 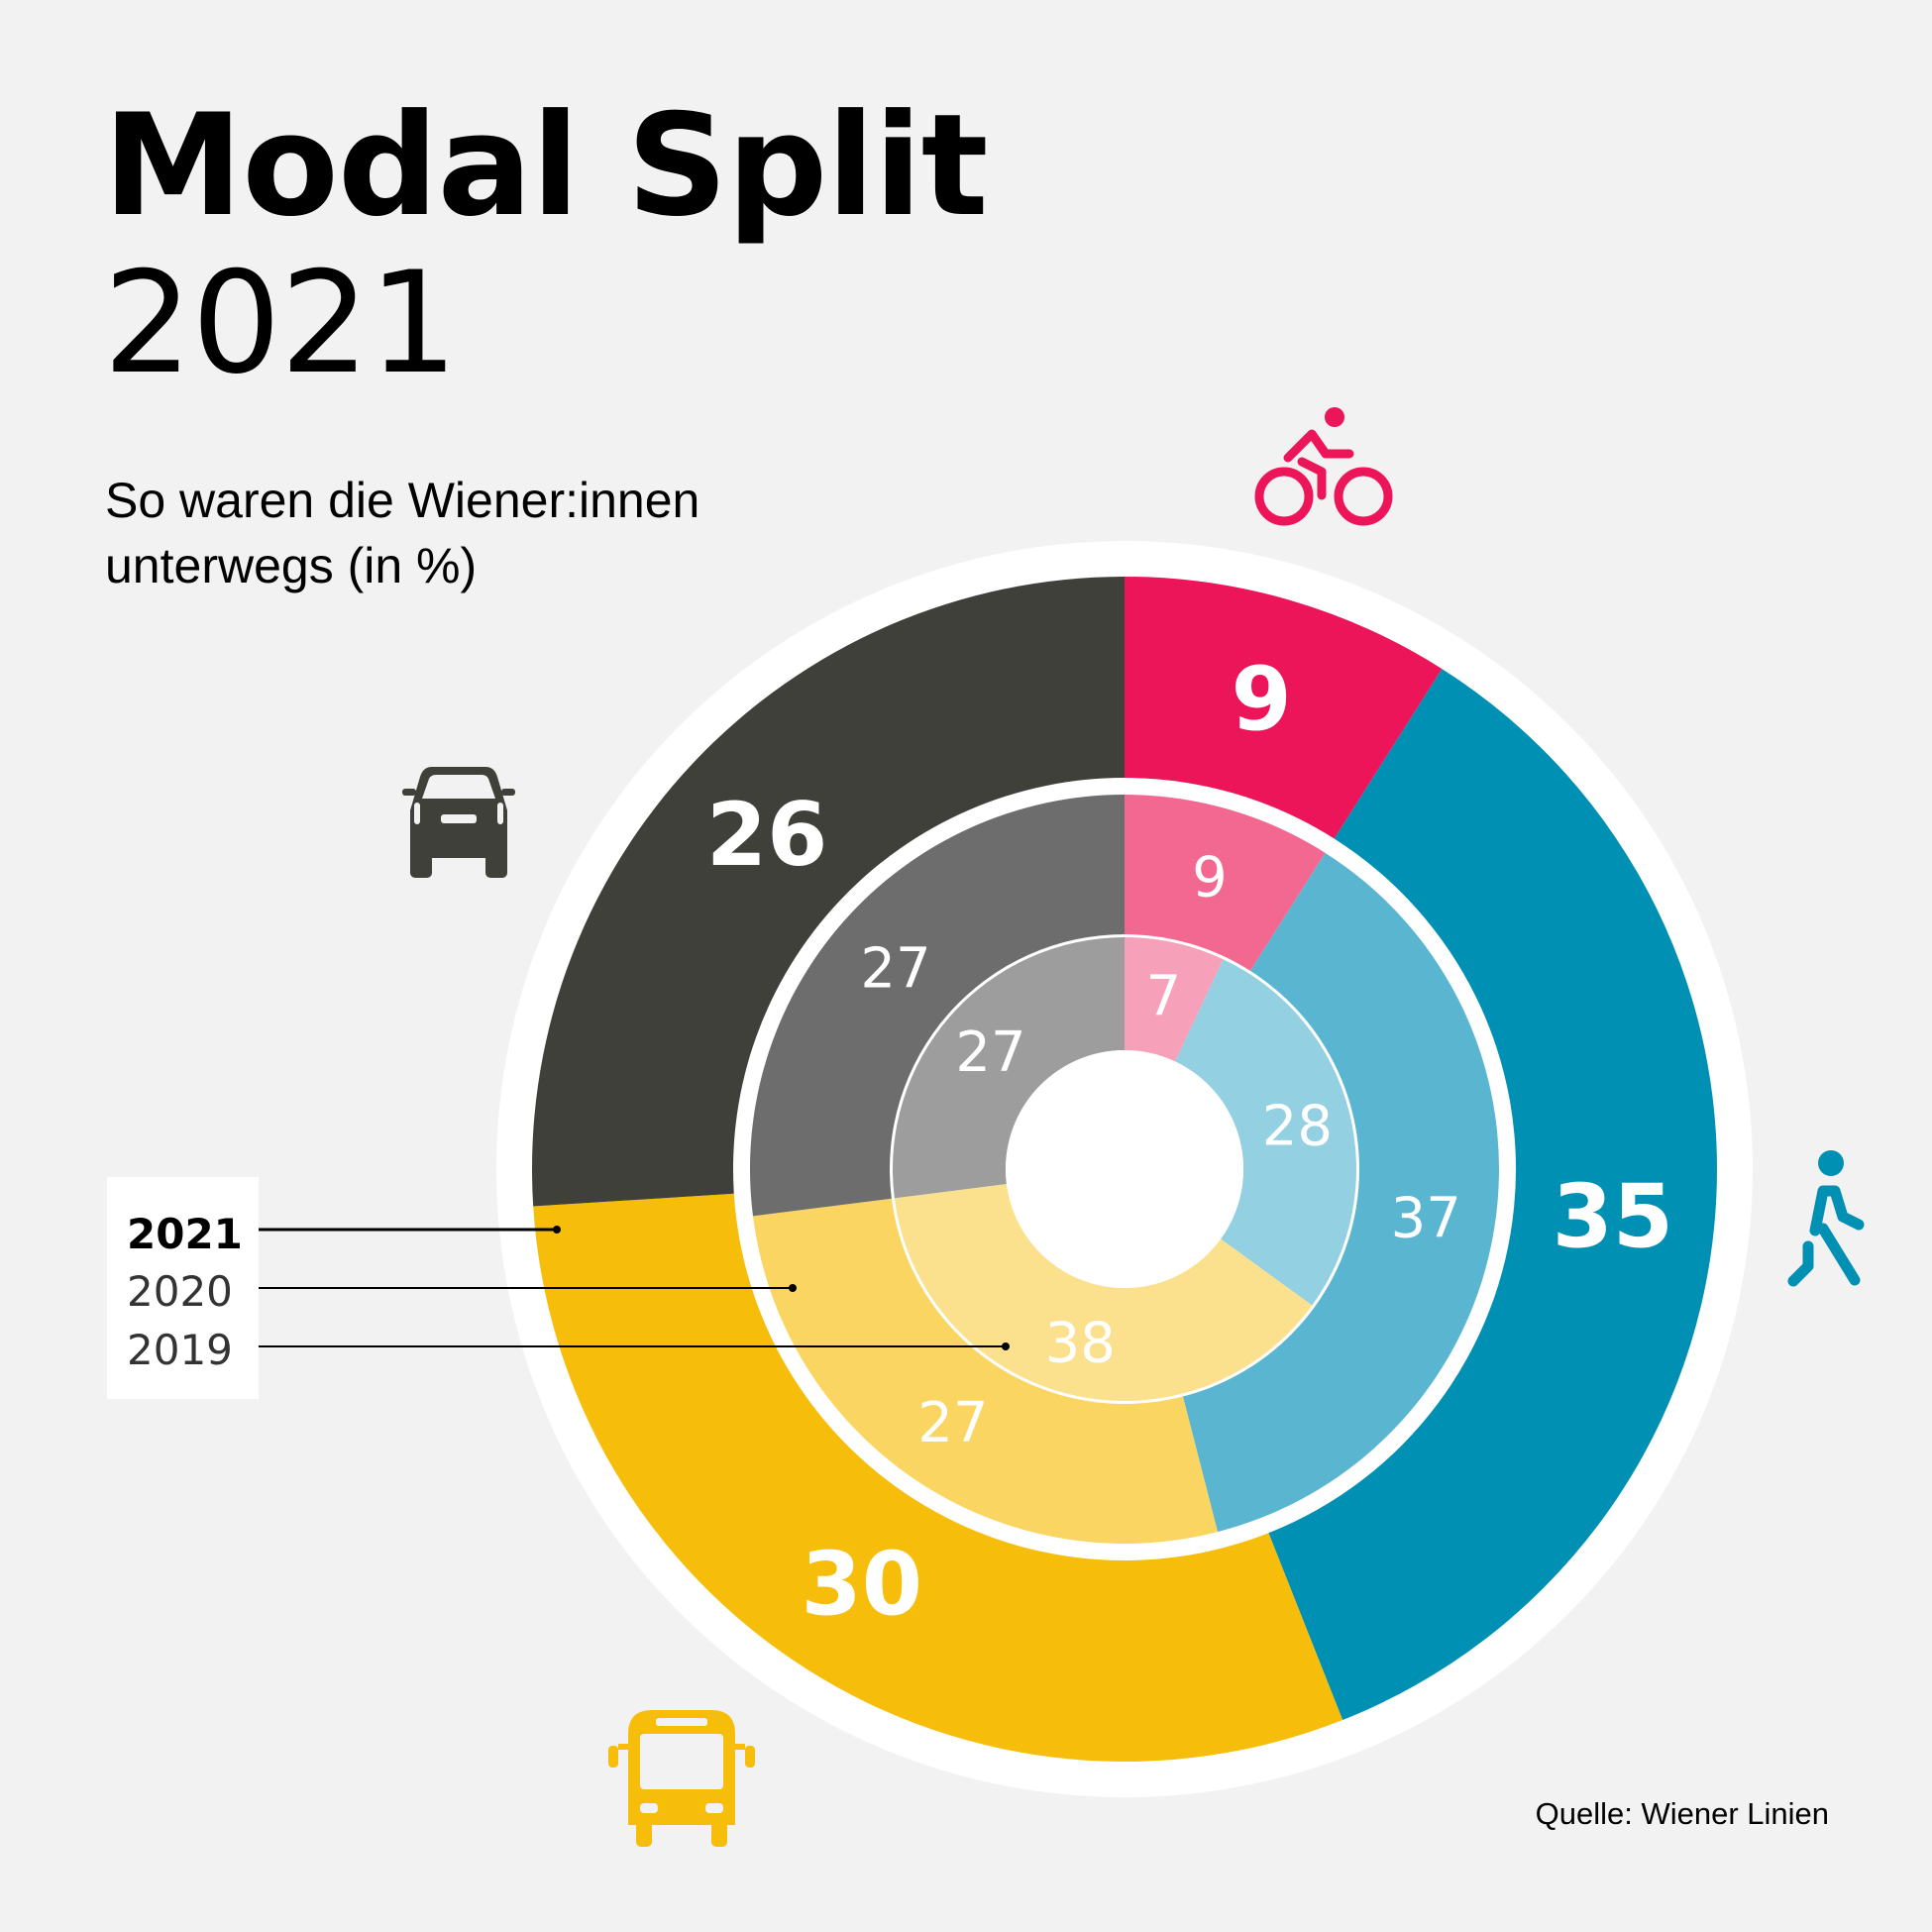 What do you see at coordinates (281, 324) in the screenshot?
I see `title-year: 2021` at bounding box center [281, 324].